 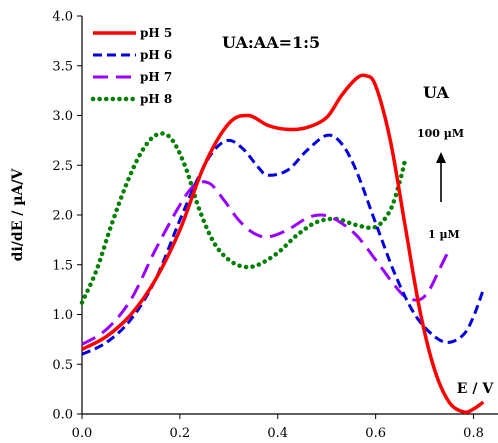 What do you see at coordinates (62, 66) in the screenshot?
I see `y-tick-label: 3.5` at bounding box center [62, 66].